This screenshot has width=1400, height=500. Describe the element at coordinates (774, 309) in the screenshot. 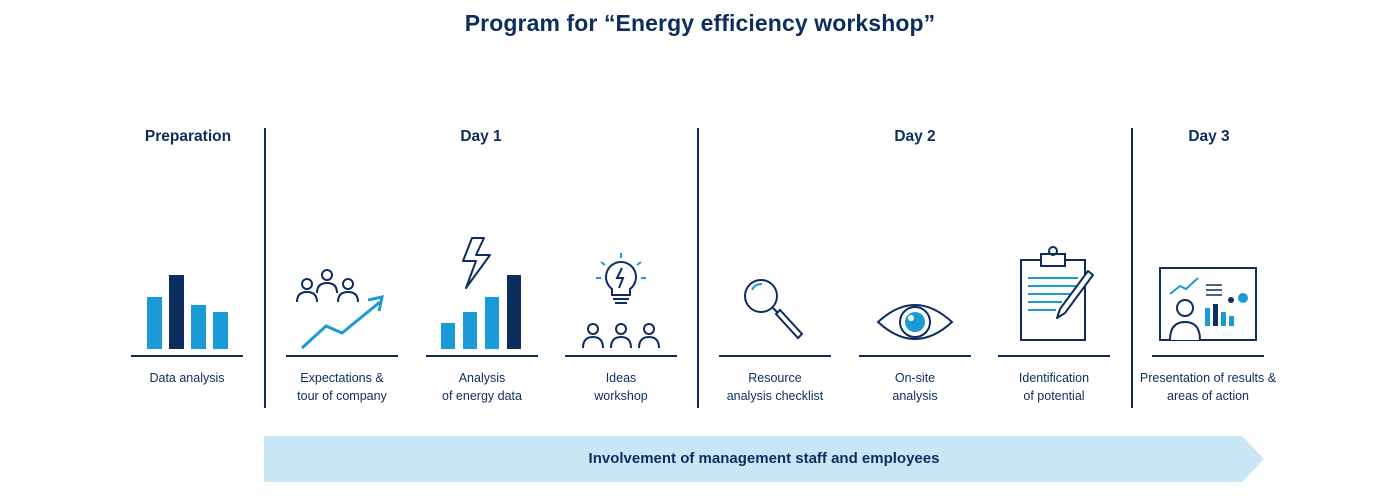

I see `magnifier-icon` at that location.